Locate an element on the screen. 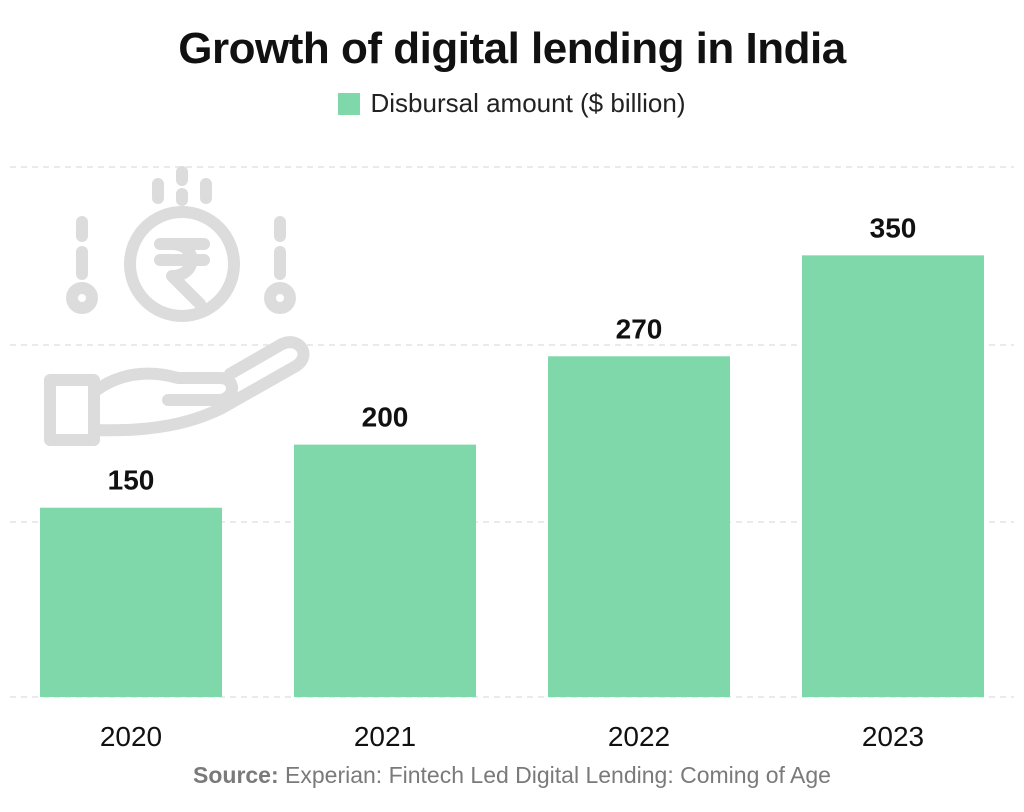 The width and height of the screenshot is (1024, 812). bar-2020 is located at coordinates (131, 602).